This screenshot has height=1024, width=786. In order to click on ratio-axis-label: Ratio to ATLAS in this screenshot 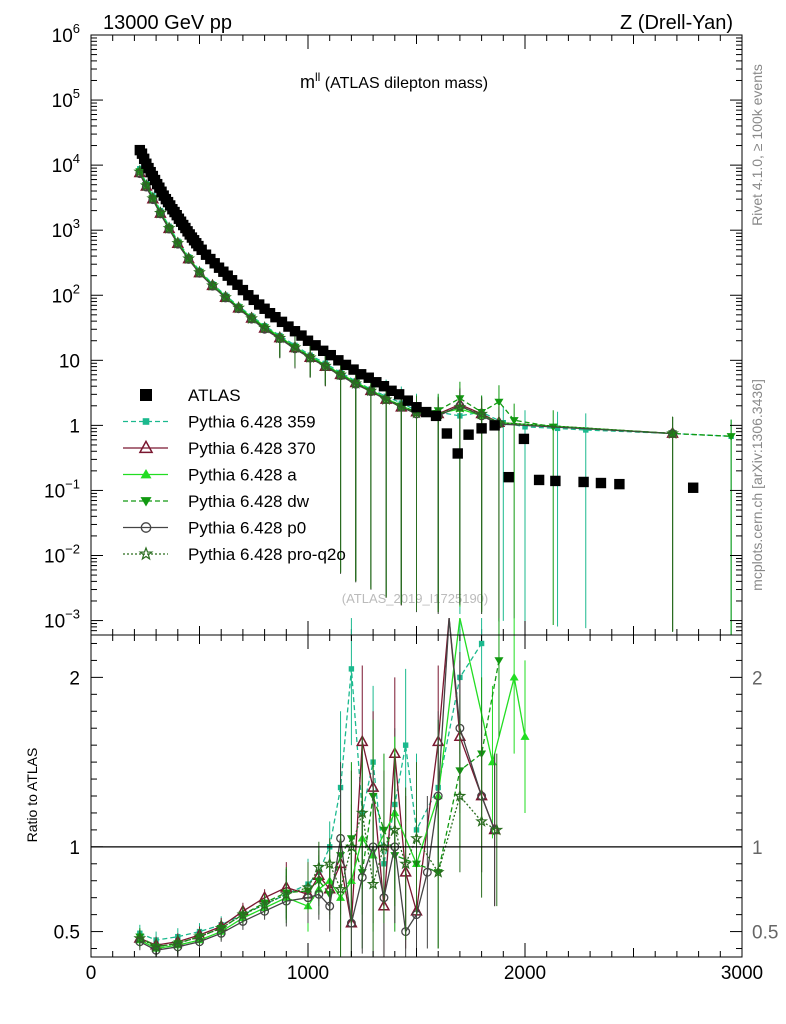, I will do `click(32, 795)`.